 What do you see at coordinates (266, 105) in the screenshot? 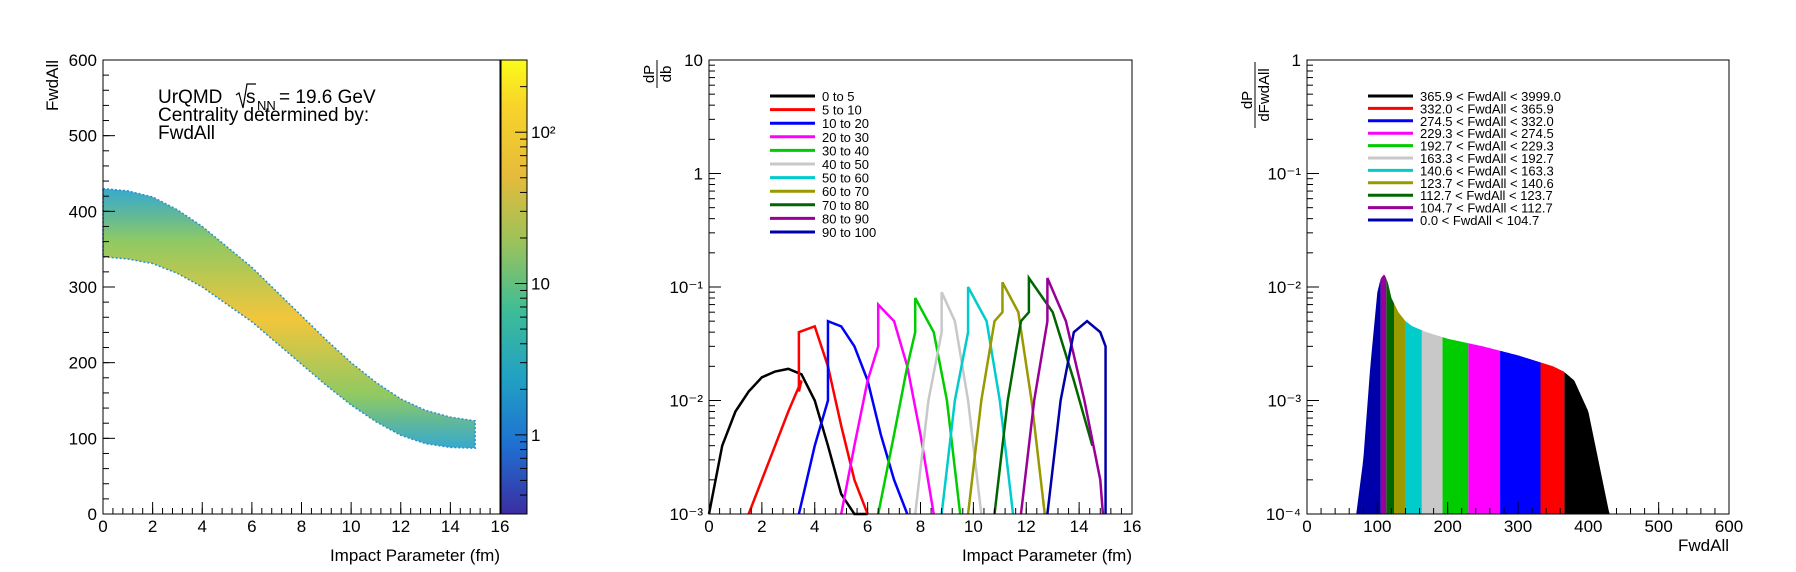
I see `annotation-sqrt-sub: NN` at bounding box center [266, 105].